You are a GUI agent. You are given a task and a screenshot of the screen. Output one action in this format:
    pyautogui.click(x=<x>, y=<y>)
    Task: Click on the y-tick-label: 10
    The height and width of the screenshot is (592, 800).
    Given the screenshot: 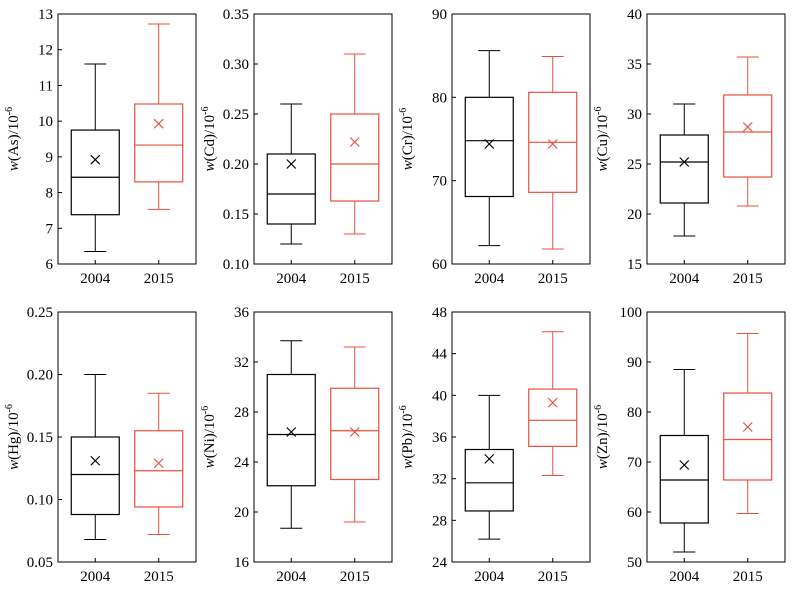 What is the action you would take?
    pyautogui.click(x=45, y=122)
    